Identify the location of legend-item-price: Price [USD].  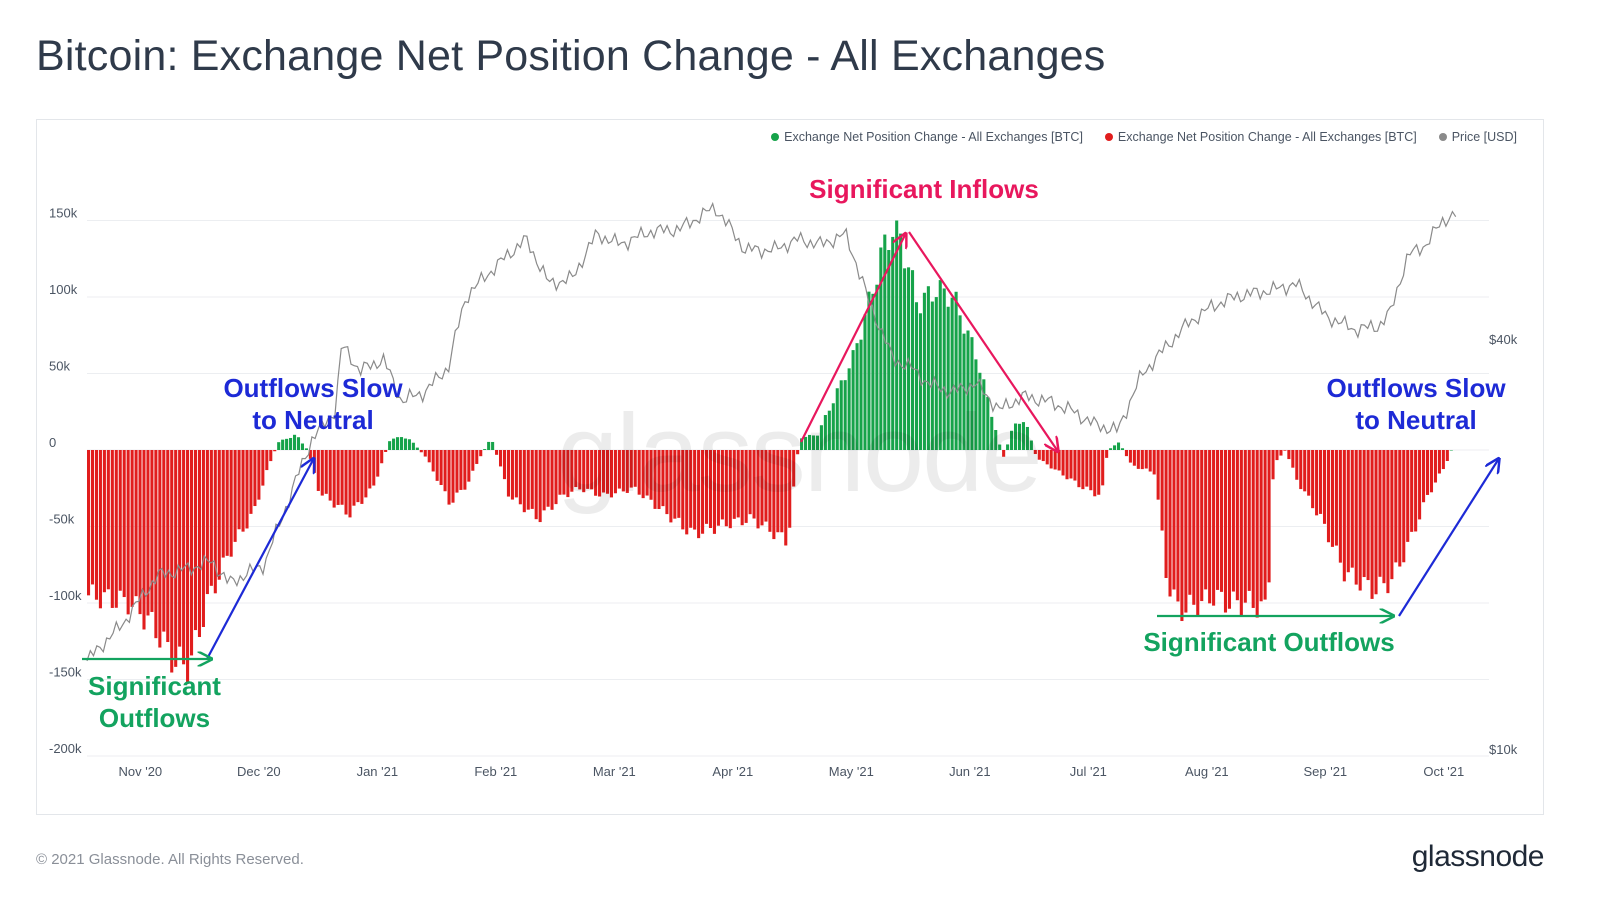
(1477, 137).